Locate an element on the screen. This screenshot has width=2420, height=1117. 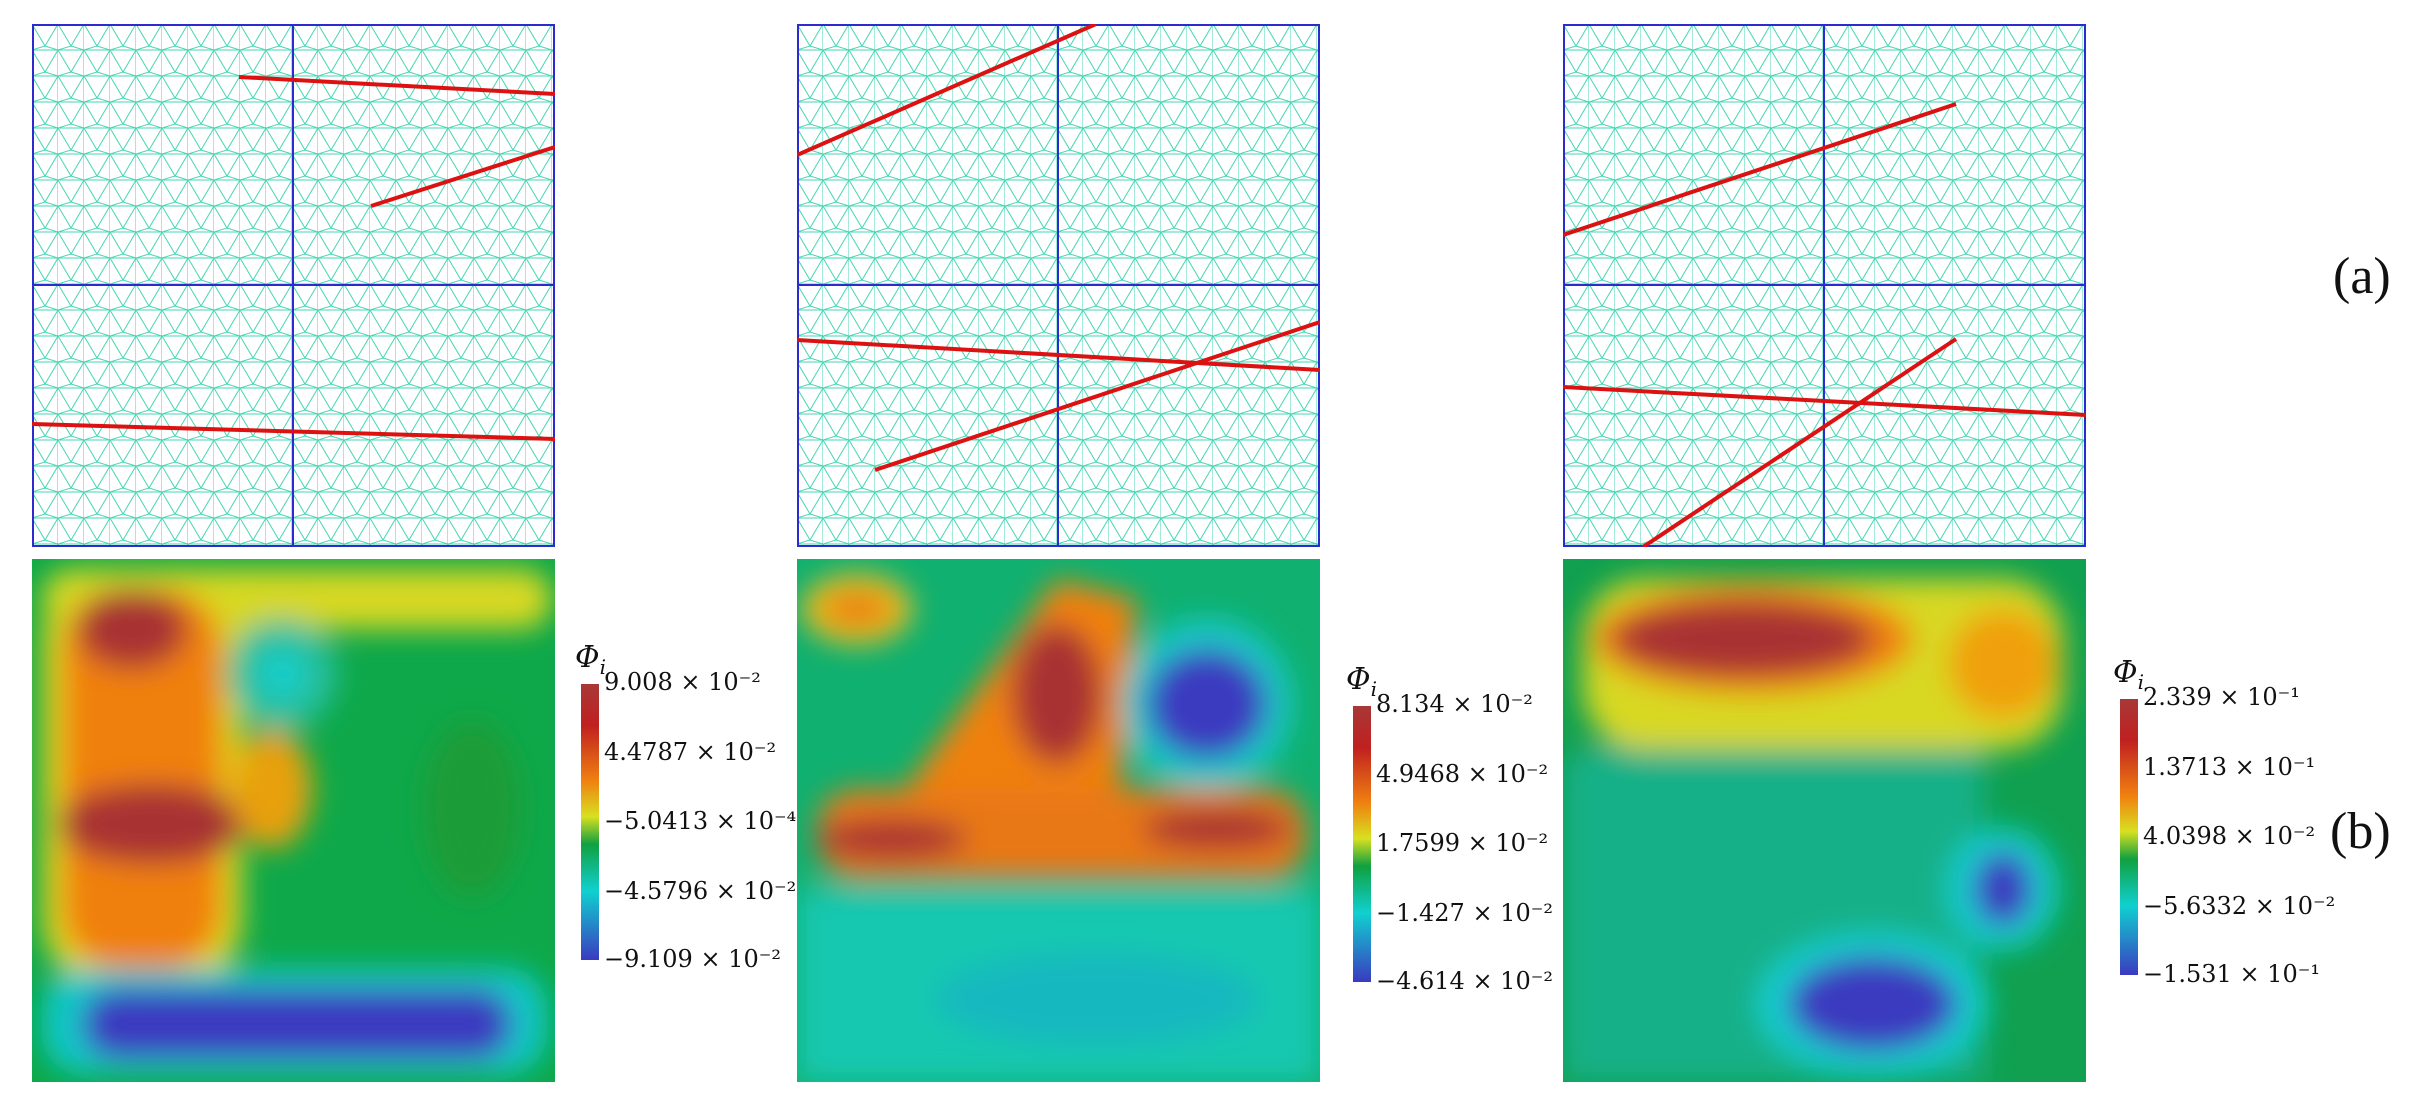
mesh-panel-left is located at coordinates (293, 285).